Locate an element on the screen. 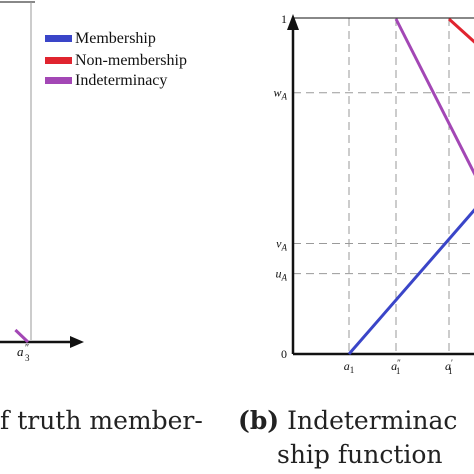 Image resolution: width=474 pixels, height=474 pixels. legend-item-nonmembership: Non-membership is located at coordinates (116, 60).